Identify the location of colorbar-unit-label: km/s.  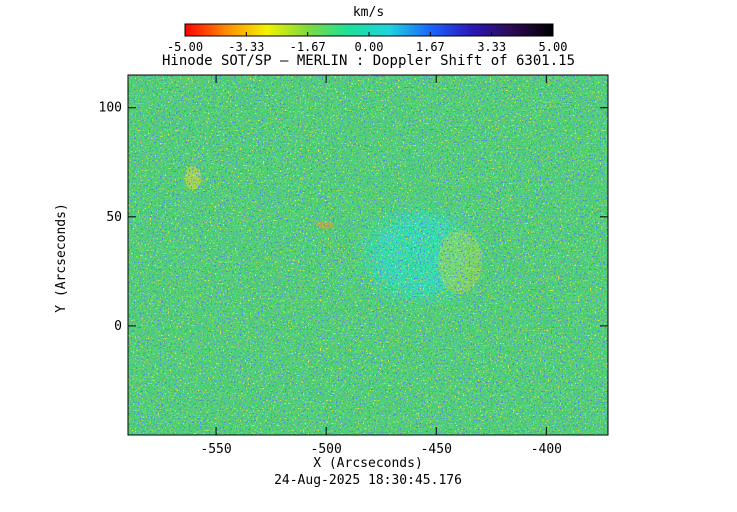
(368, 12).